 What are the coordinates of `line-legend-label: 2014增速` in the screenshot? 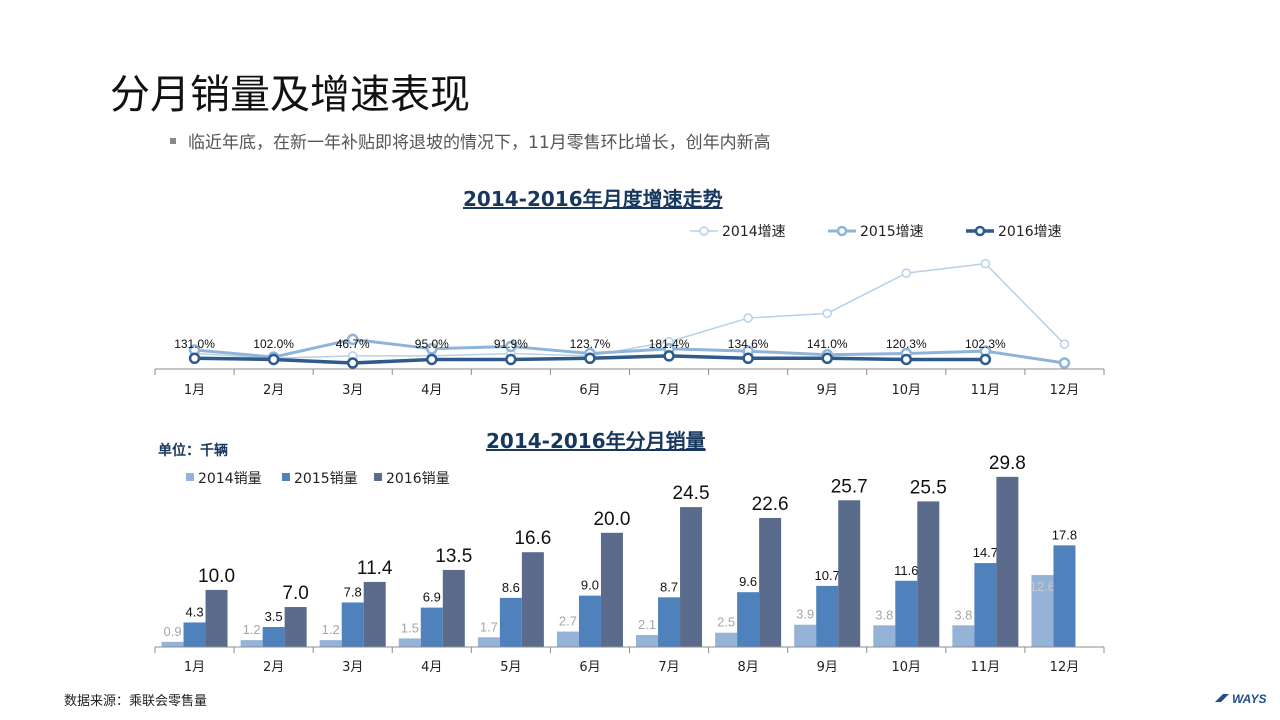 It's located at (754, 232).